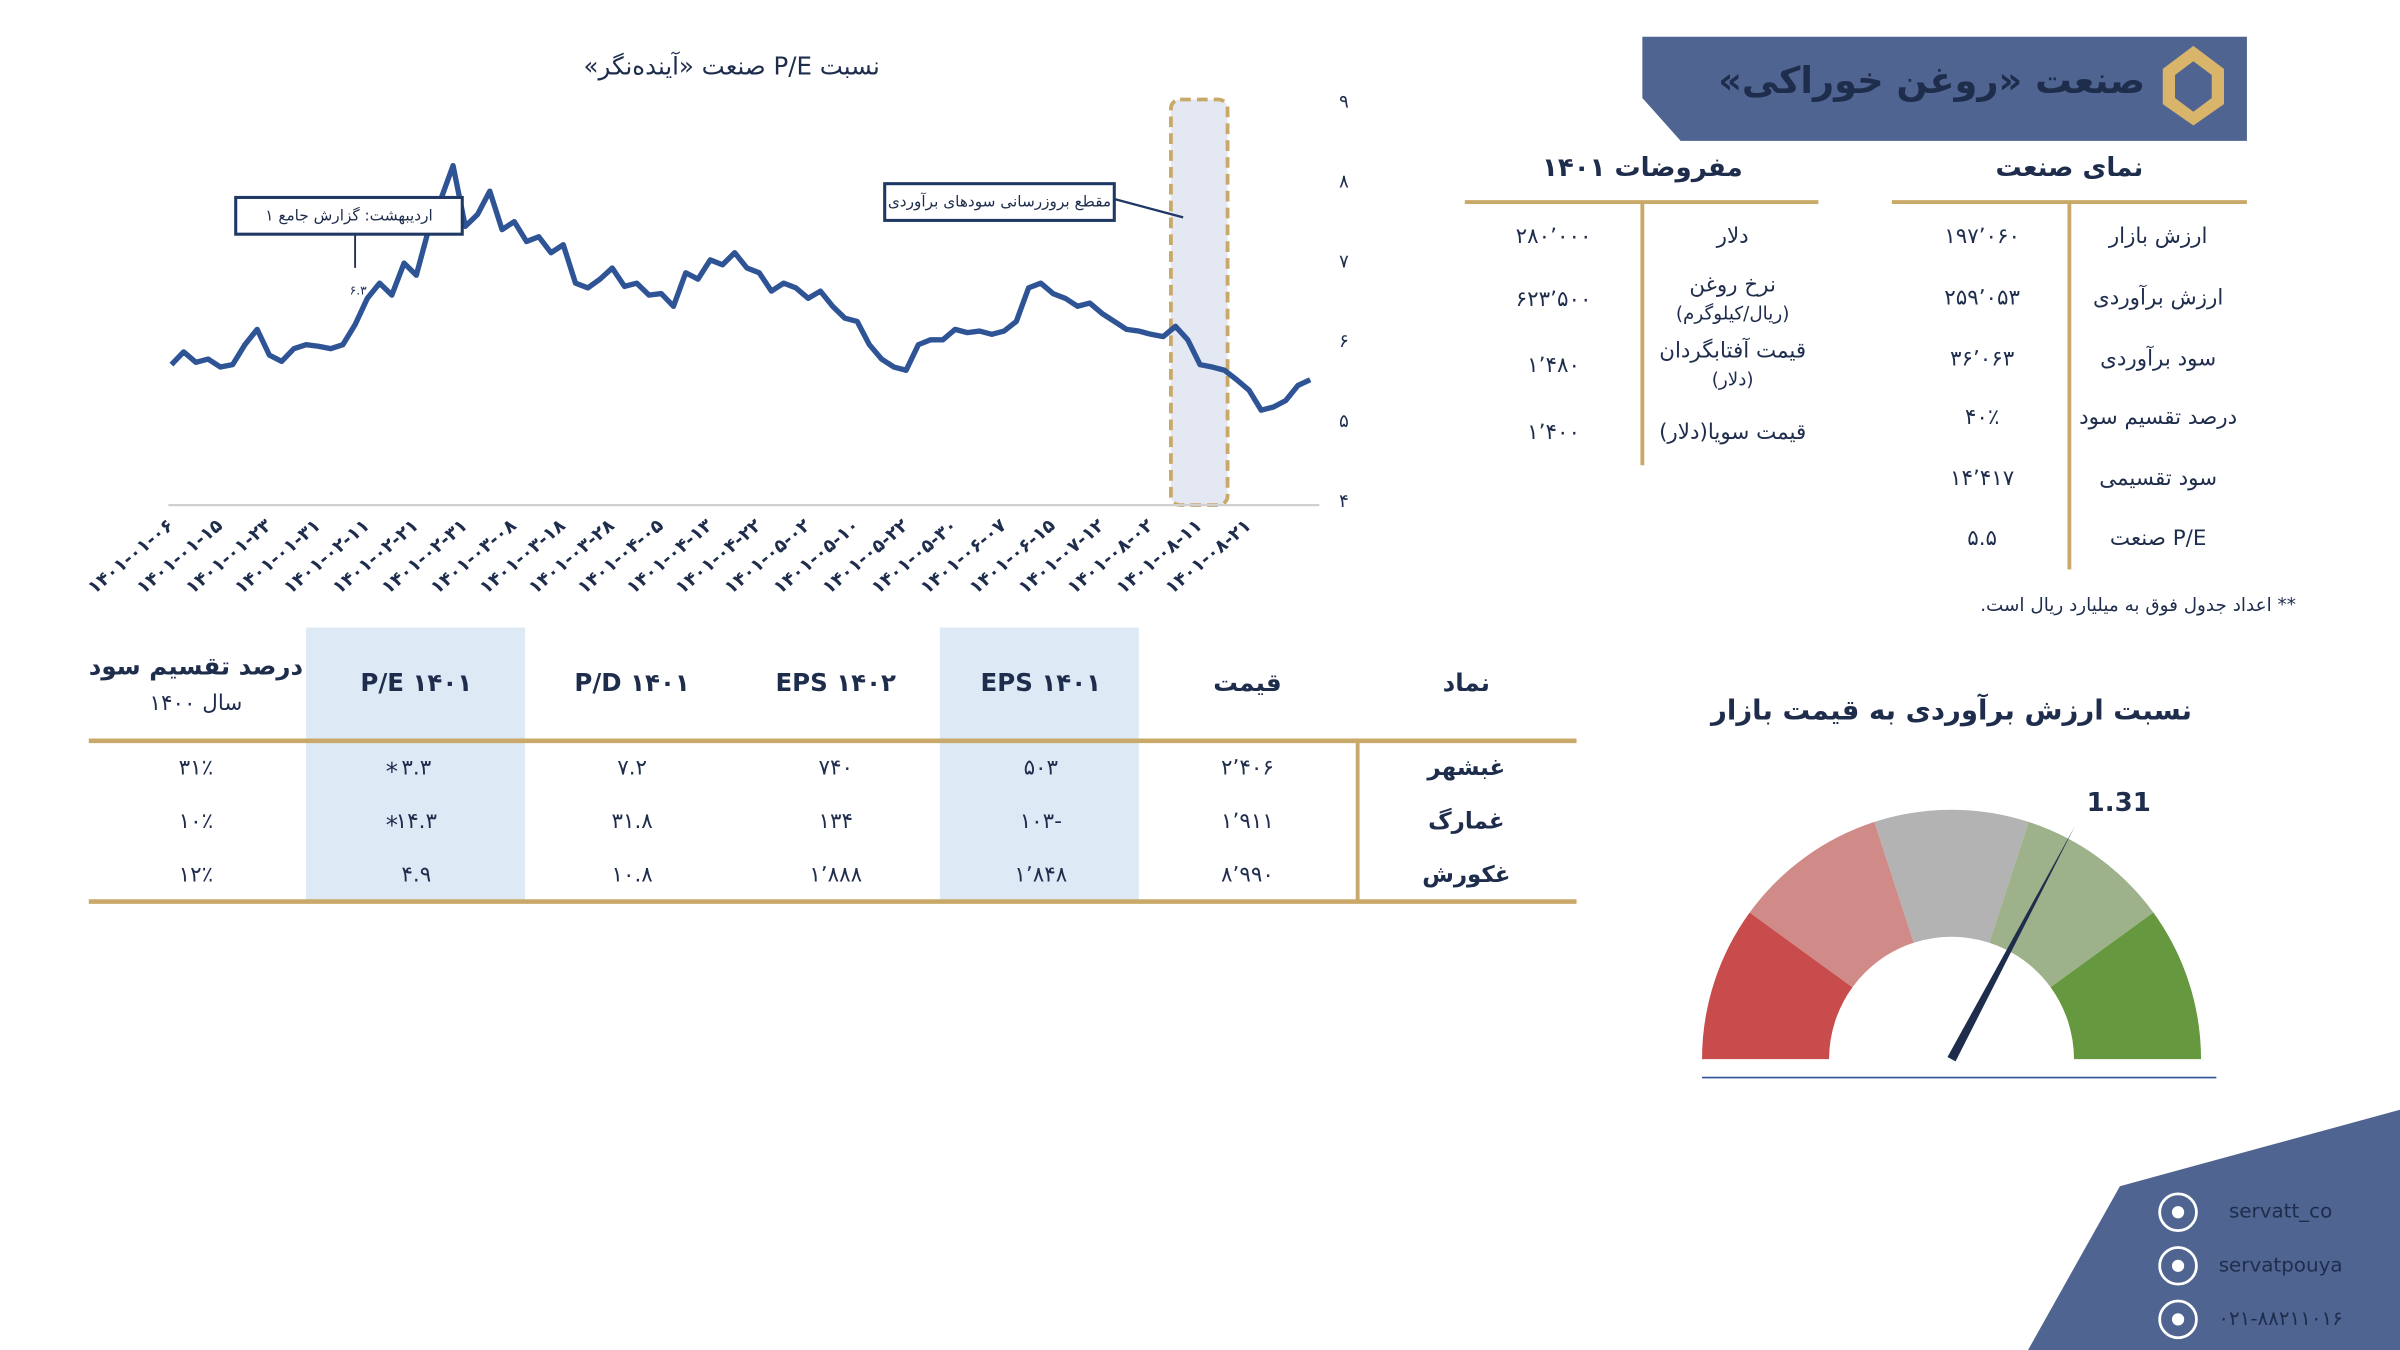  I want to click on footer-shape, so click(2214, 1229).